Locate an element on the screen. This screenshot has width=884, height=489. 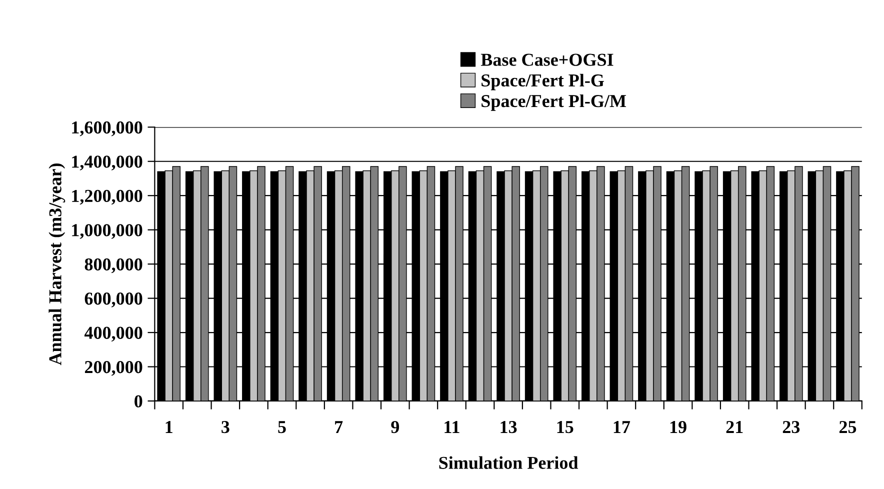
x-tick-label: 11 is located at coordinates (452, 427).